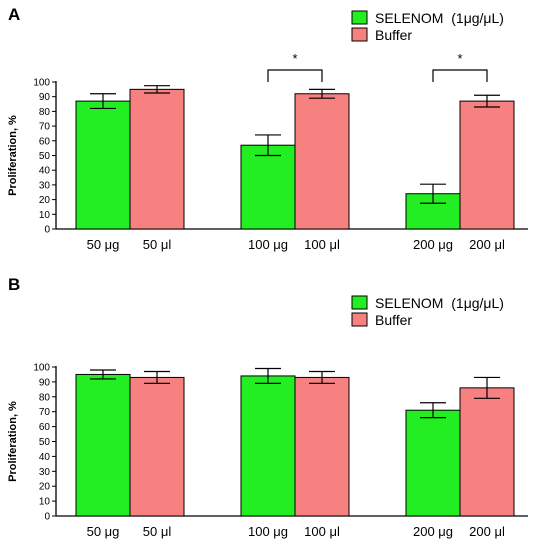  Describe the element at coordinates (14, 14) in the screenshot. I see `panel-label: A` at that location.